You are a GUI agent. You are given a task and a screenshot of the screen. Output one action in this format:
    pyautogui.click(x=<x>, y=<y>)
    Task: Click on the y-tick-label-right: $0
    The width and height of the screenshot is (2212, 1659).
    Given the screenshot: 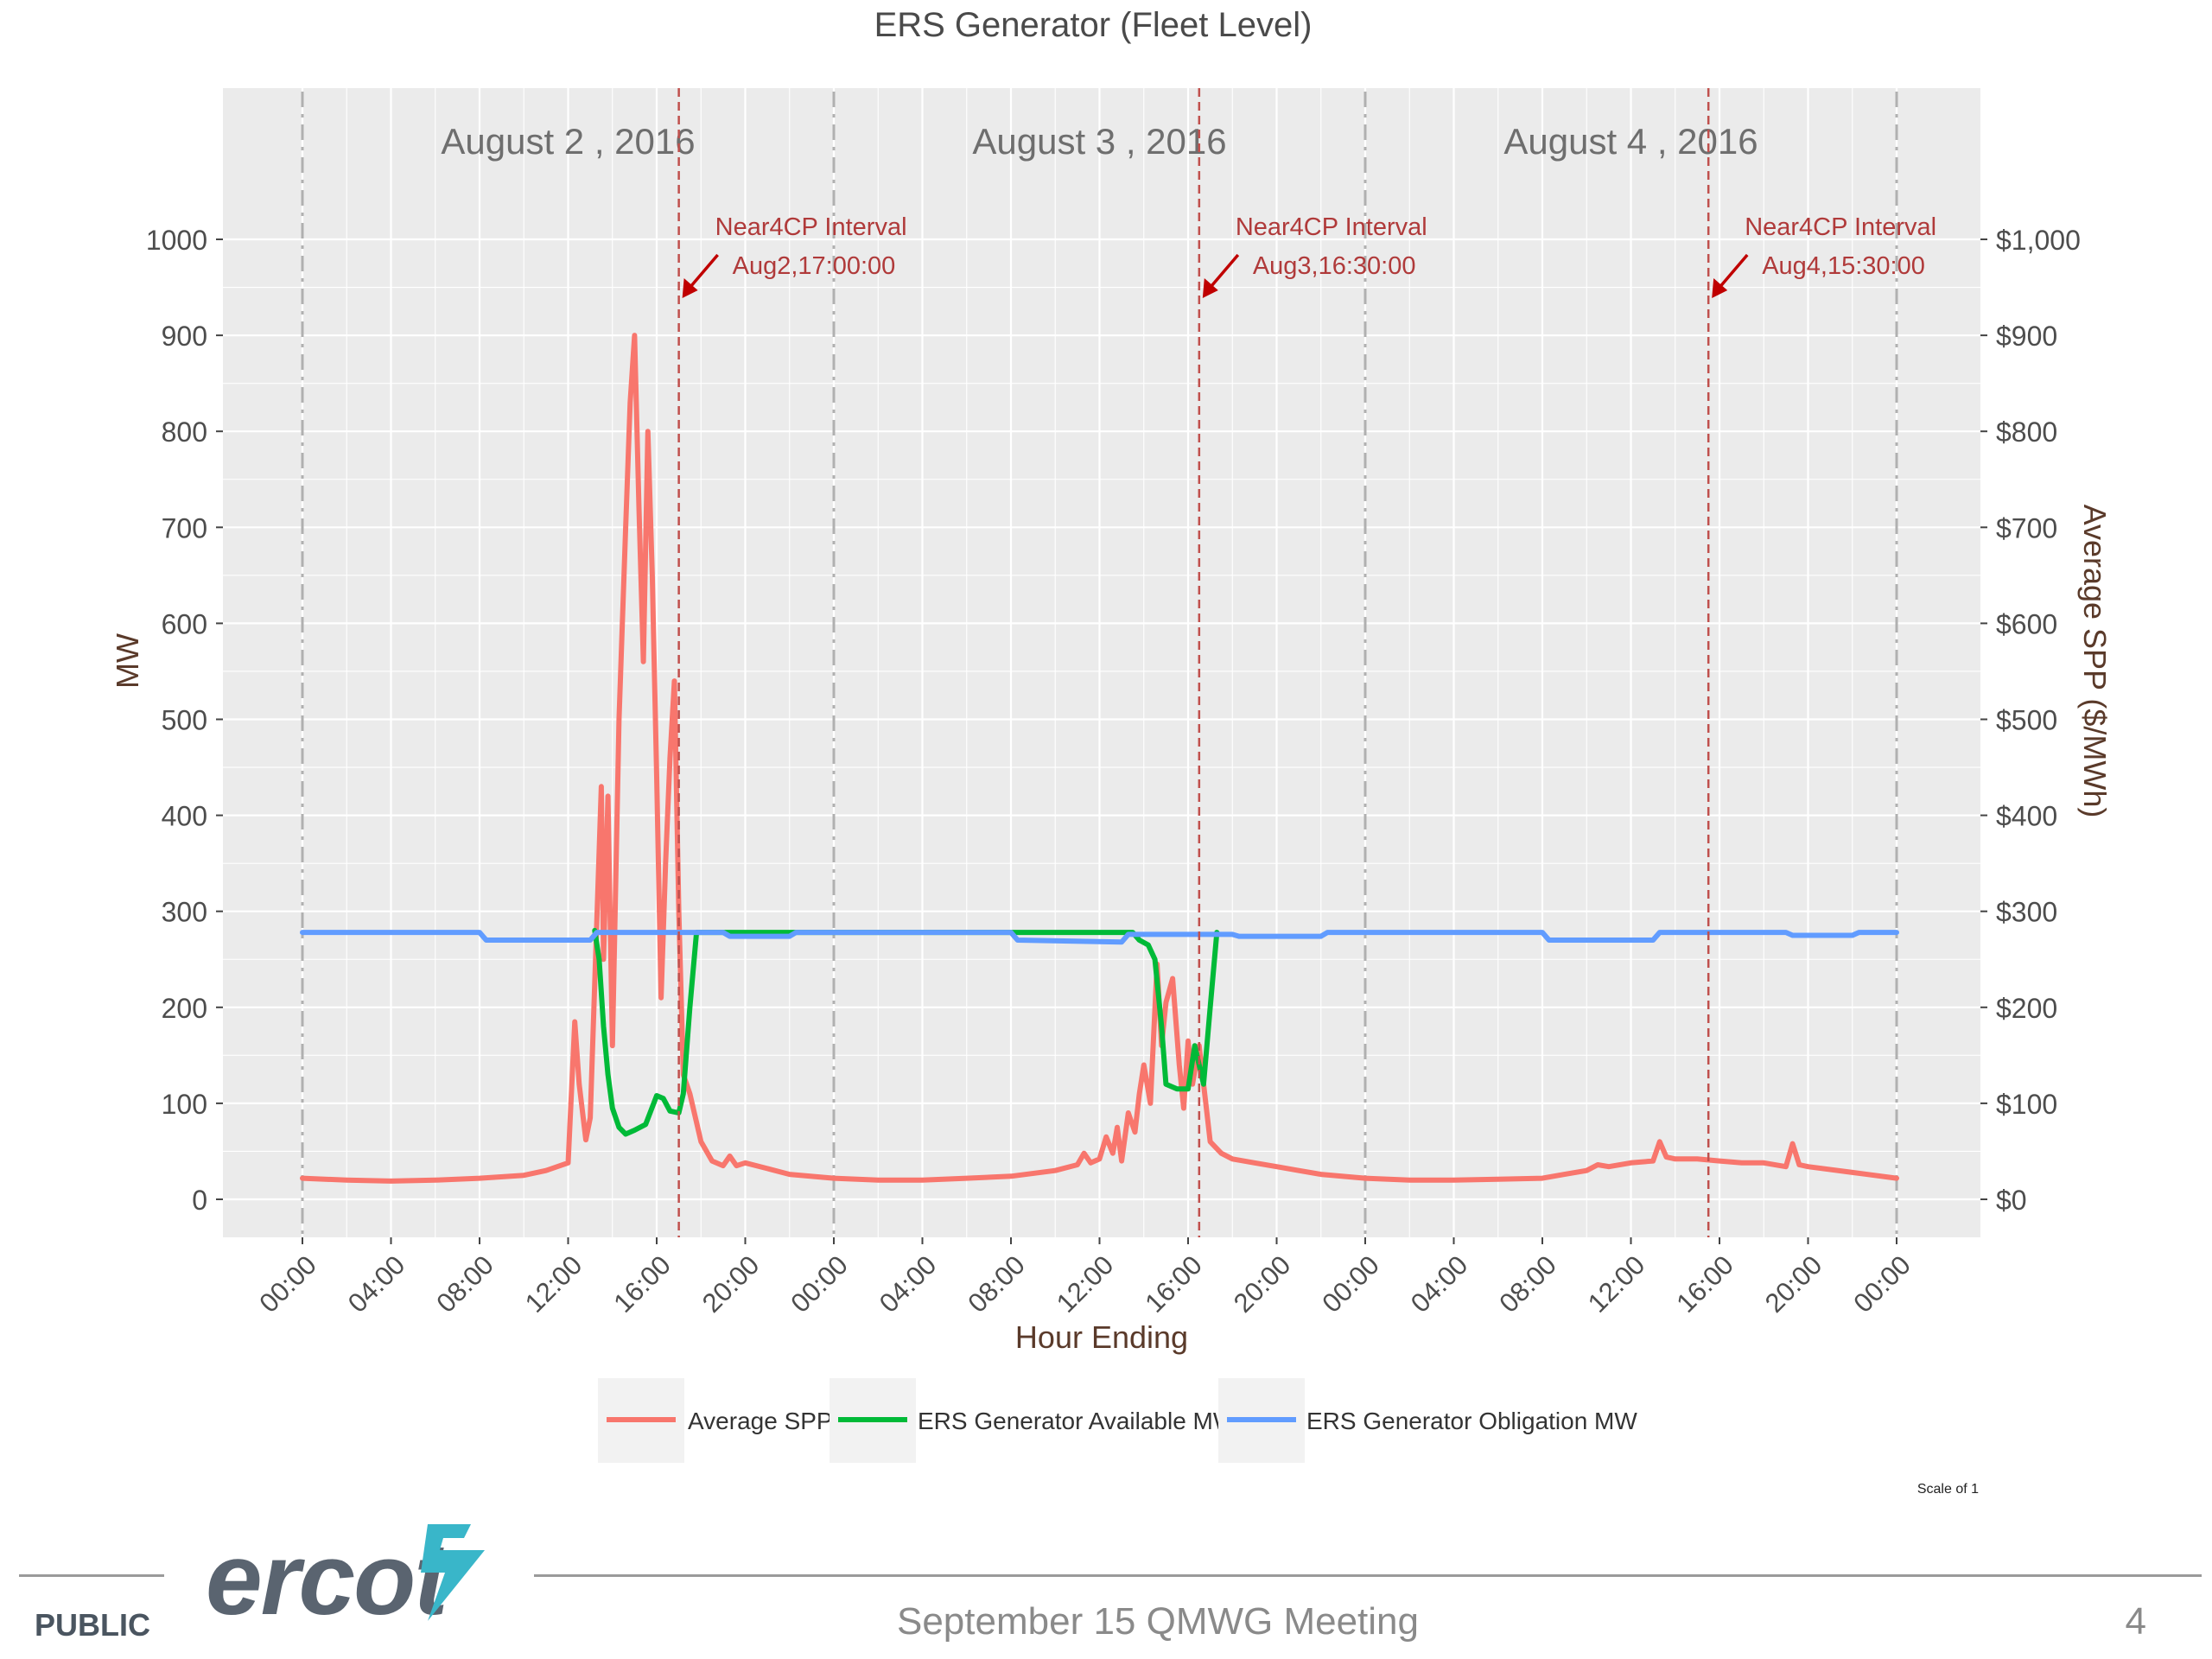 What is the action you would take?
    pyautogui.click(x=2011, y=1200)
    